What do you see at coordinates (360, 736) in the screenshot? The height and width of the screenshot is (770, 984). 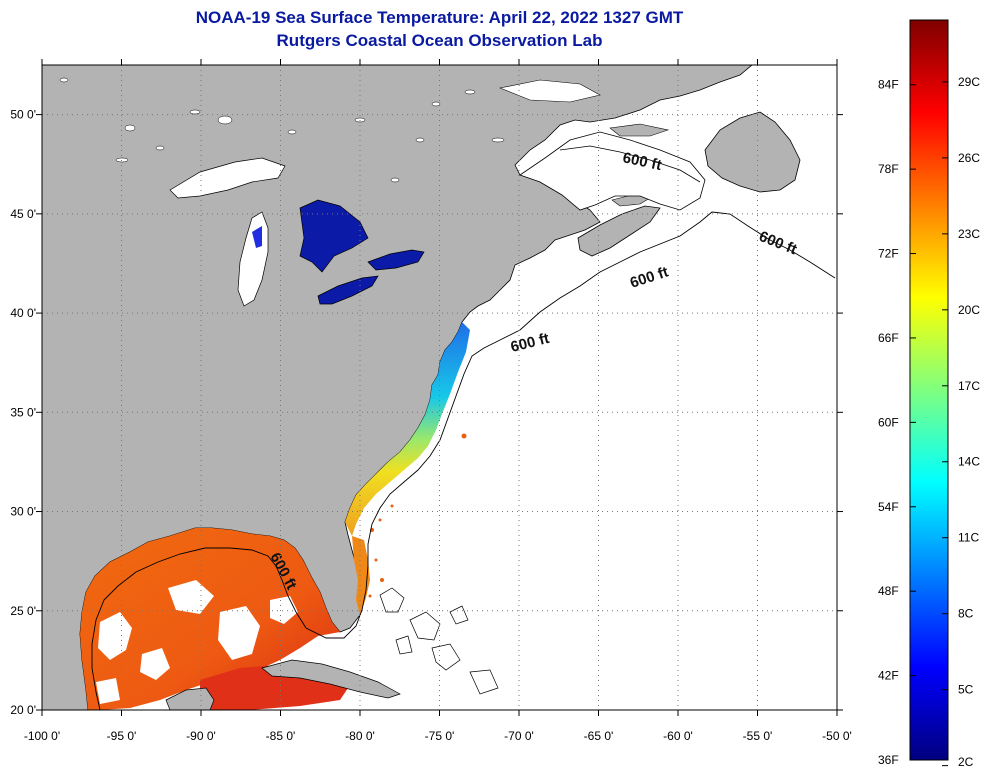 I see `lon-tick-label: -80 0'` at bounding box center [360, 736].